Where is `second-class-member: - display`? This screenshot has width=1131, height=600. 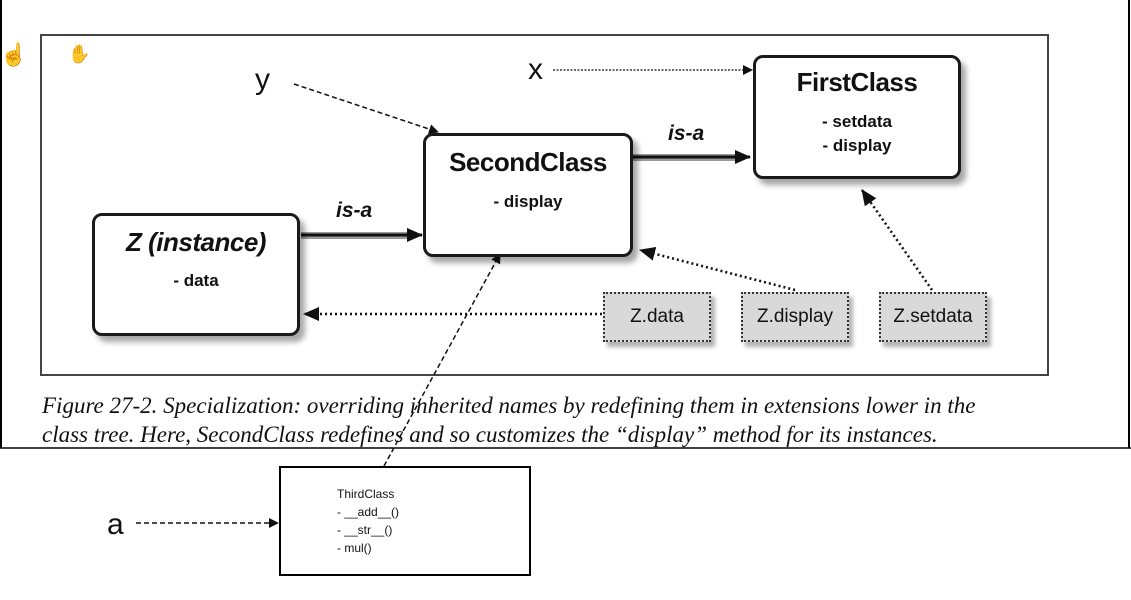 second-class-member: - display is located at coordinates (528, 202).